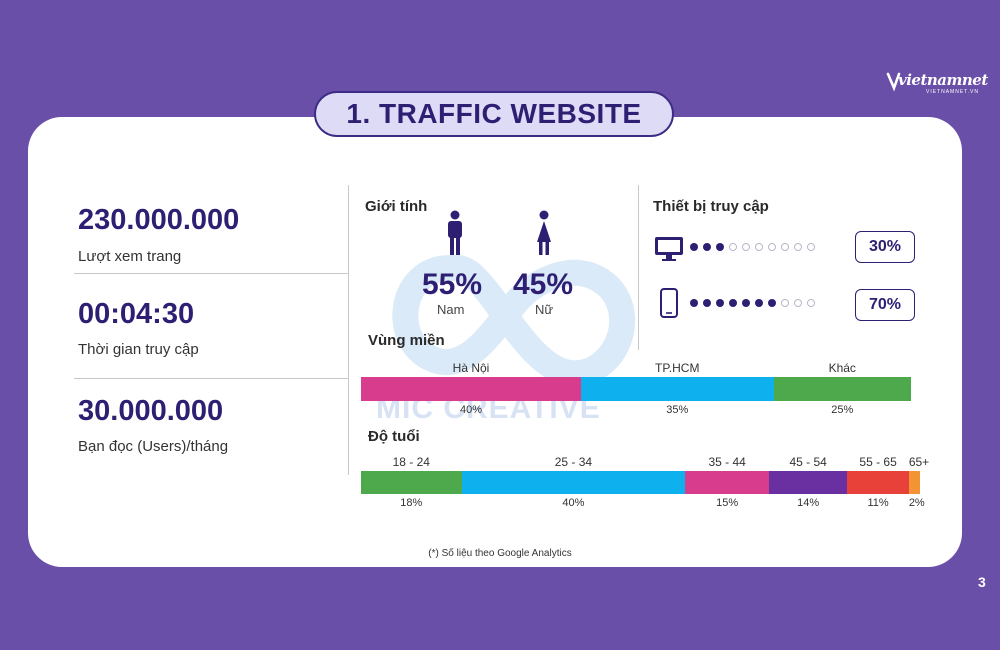  Describe the element at coordinates (411, 503) in the screenshot. I see `age-segment-percent: 18%` at that location.